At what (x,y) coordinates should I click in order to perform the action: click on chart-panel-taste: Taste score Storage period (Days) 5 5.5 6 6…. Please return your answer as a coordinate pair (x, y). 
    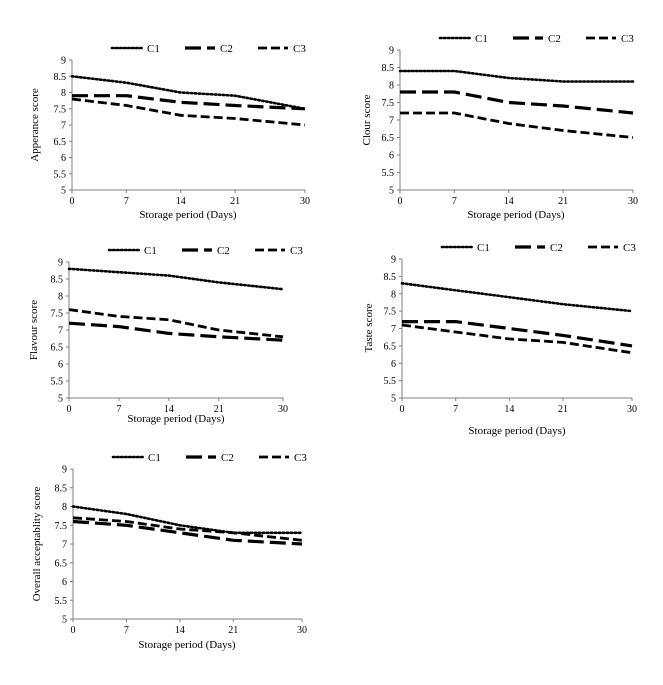
    Looking at the image, I should click on (500, 339).